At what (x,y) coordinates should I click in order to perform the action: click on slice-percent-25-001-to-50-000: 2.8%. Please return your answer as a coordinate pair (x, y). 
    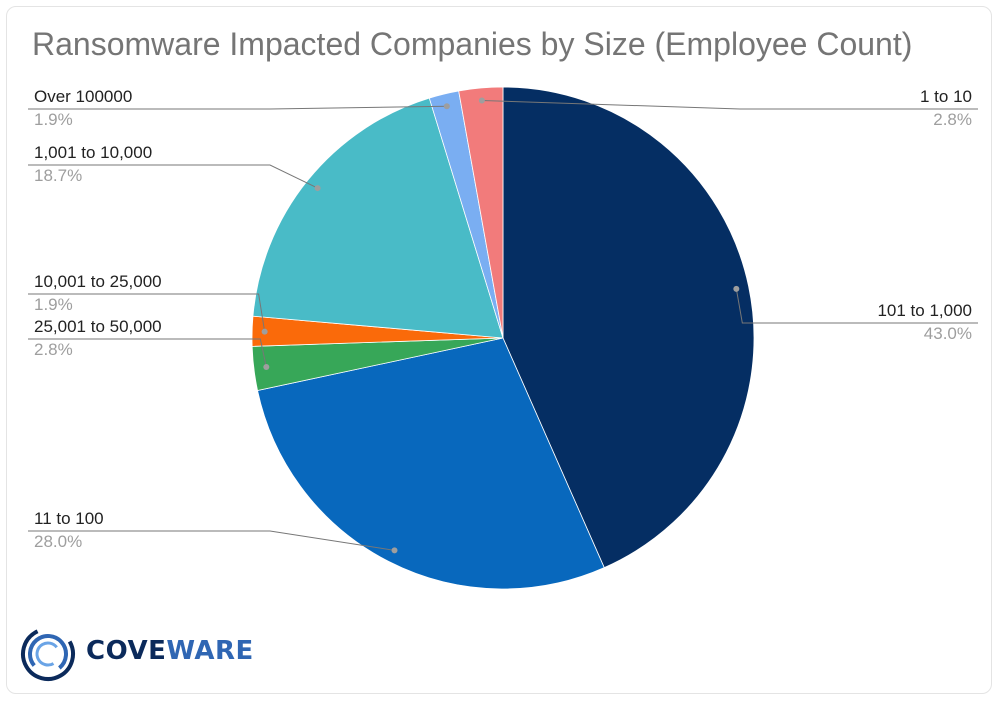
    Looking at the image, I should click on (53, 349).